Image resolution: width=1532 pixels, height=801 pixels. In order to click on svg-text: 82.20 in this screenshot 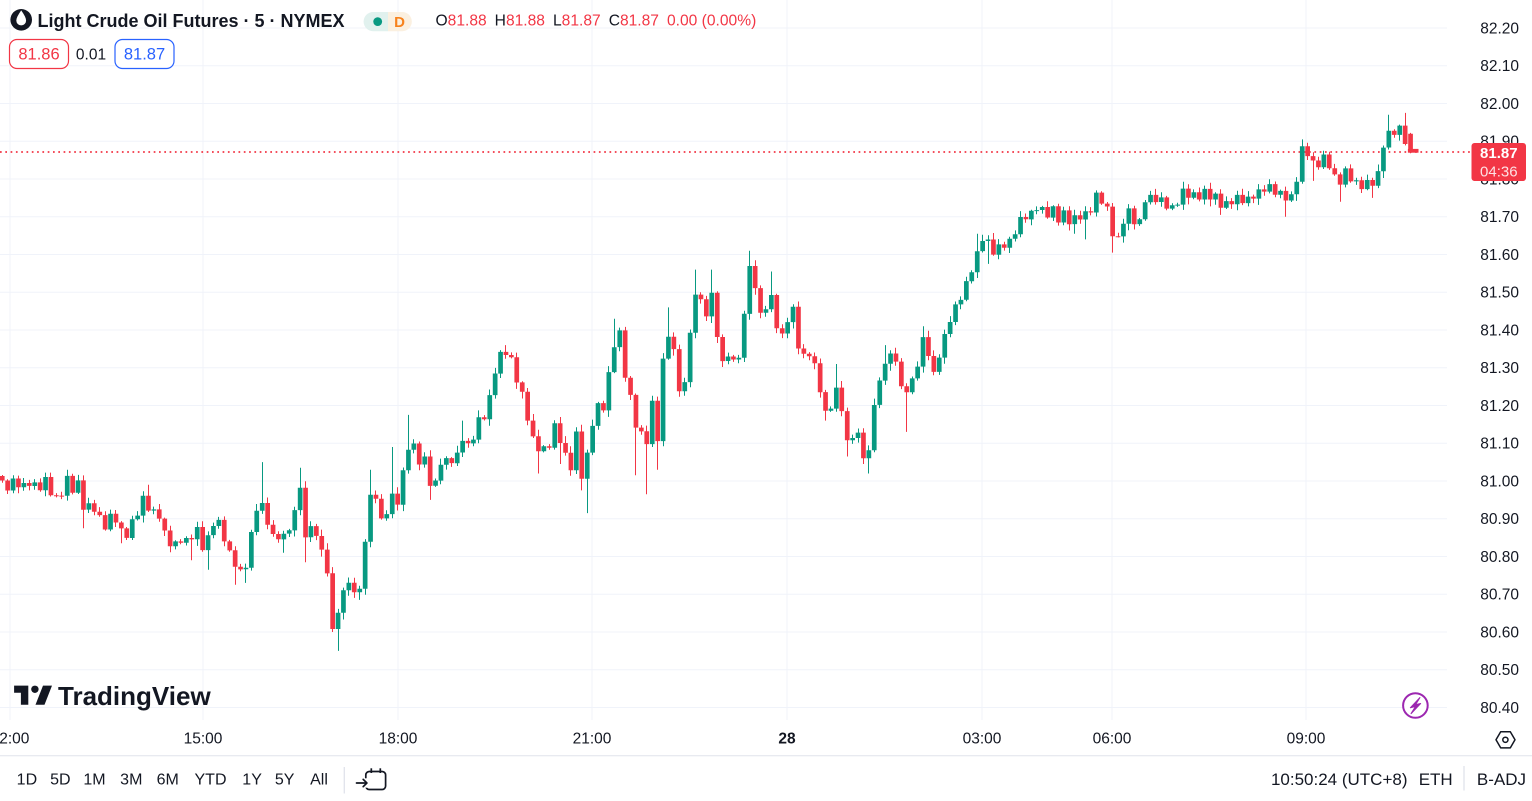, I will do `click(1499, 28)`.